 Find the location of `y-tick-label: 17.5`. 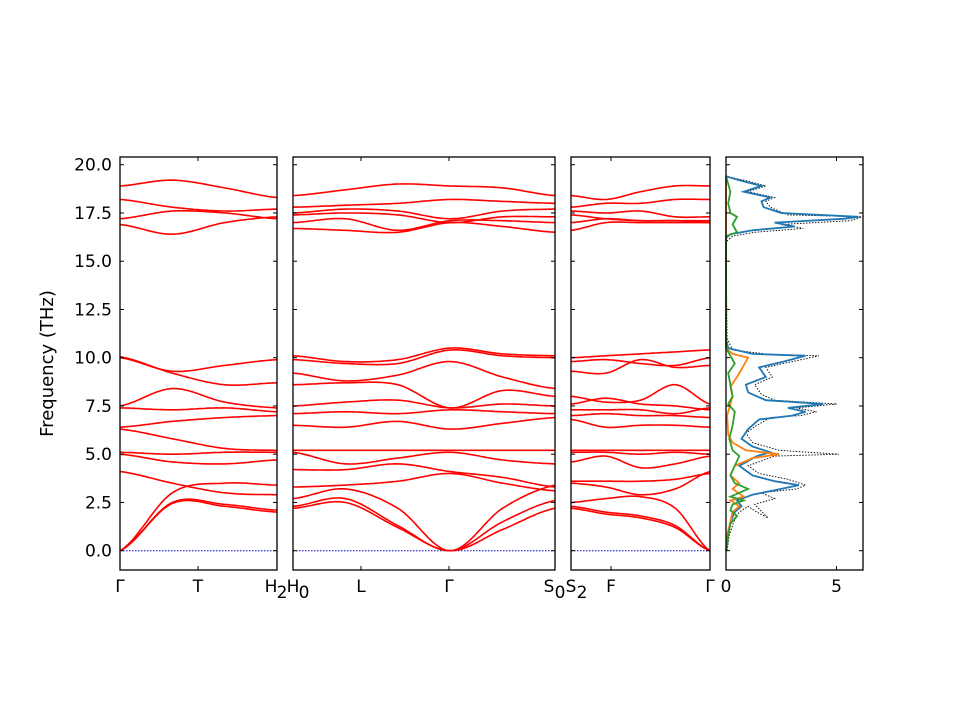

y-tick-label: 17.5 is located at coordinates (93, 214).